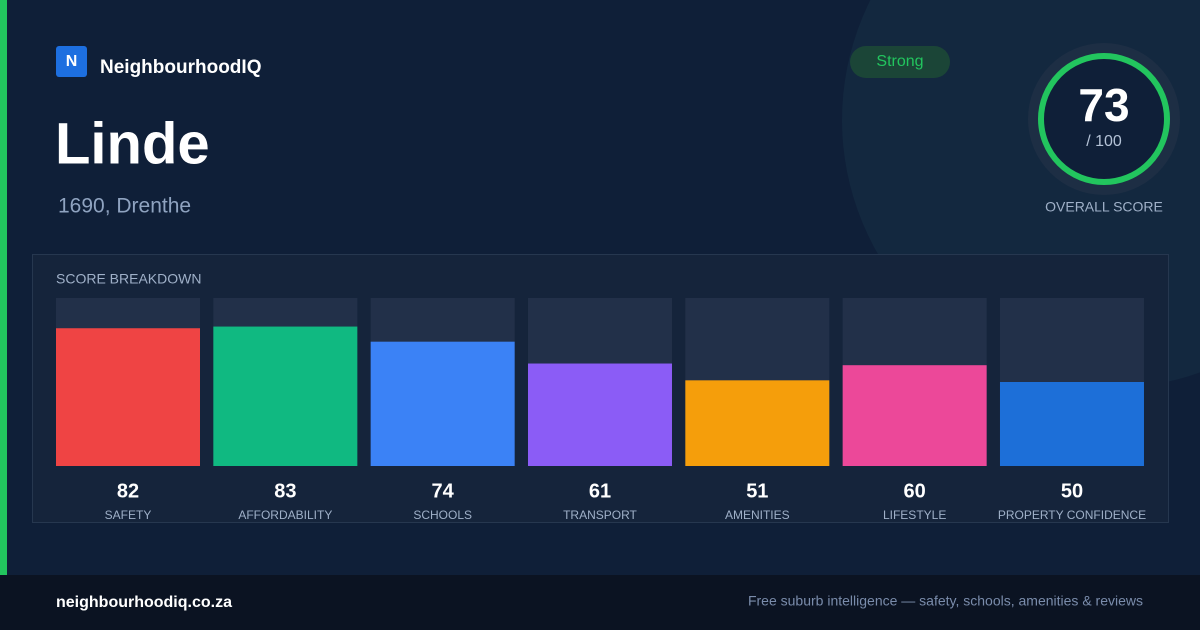 The width and height of the screenshot is (1200, 630). I want to click on category-label: TRANSPORT, so click(600, 515).